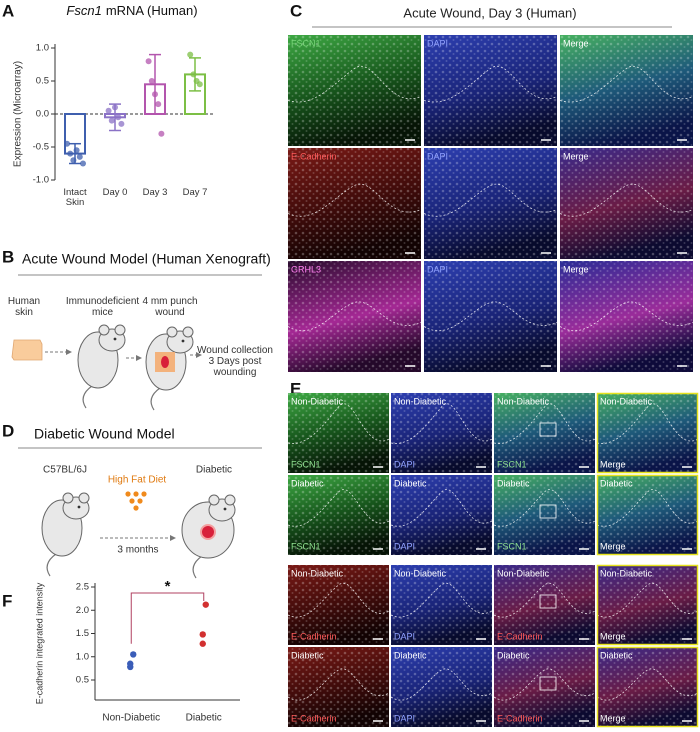 Image resolution: width=700 pixels, height=732 pixels. I want to click on stain-label: GRHL3, so click(306, 269).